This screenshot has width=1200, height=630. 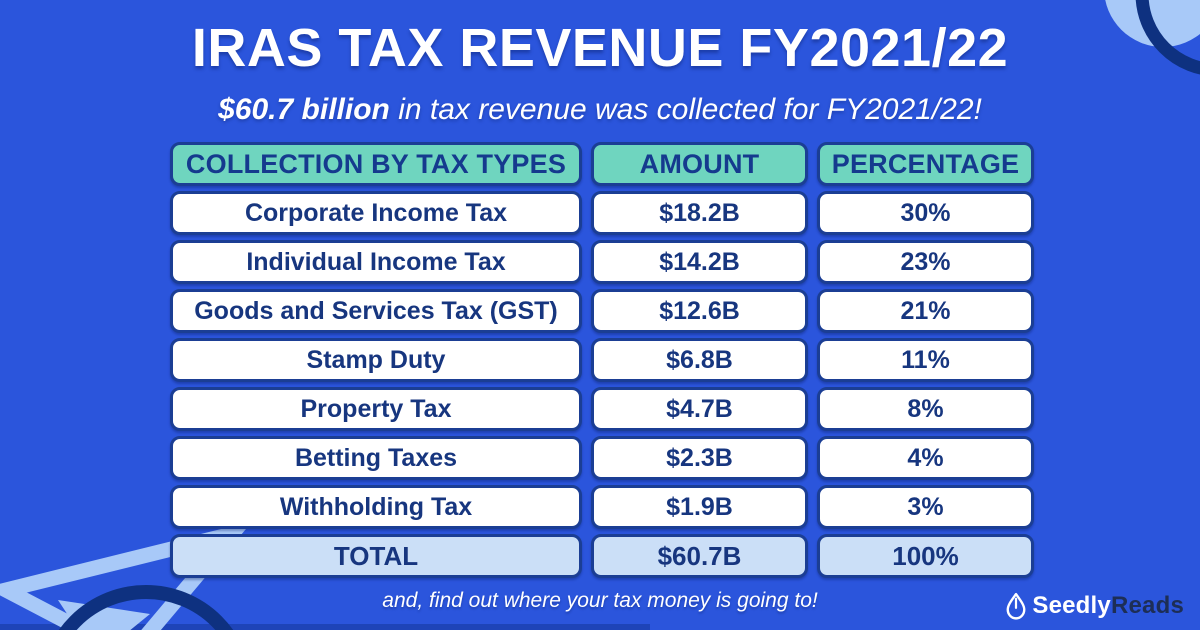 What do you see at coordinates (376, 262) in the screenshot?
I see `cell-type: Individual Income Tax` at bounding box center [376, 262].